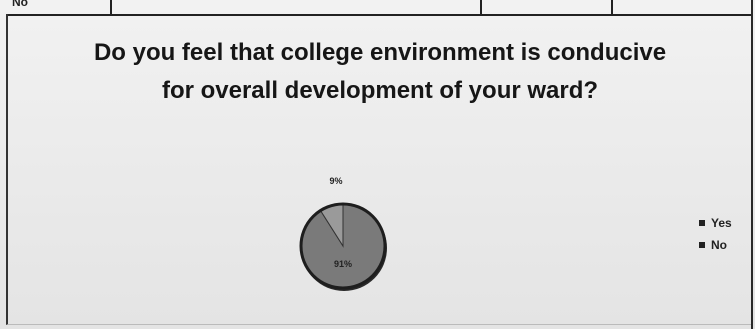 The image size is (755, 329). I want to click on legend-label-yes: Yes, so click(721, 223).